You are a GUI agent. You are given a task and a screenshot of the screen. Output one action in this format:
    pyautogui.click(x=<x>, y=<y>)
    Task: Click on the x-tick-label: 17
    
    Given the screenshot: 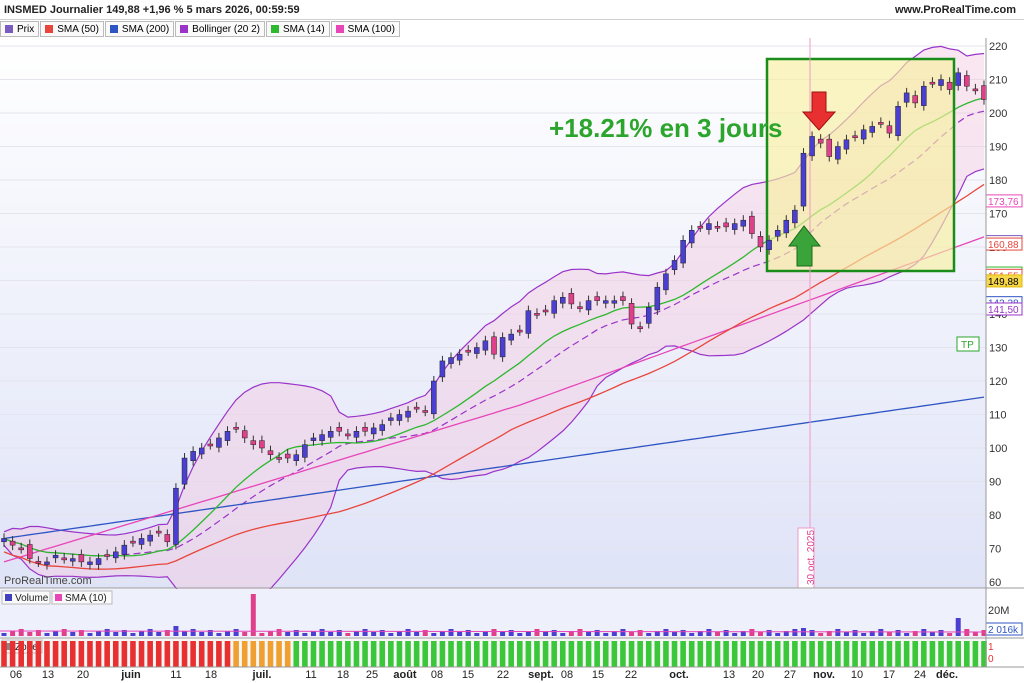 What is the action you would take?
    pyautogui.click(x=889, y=675)
    